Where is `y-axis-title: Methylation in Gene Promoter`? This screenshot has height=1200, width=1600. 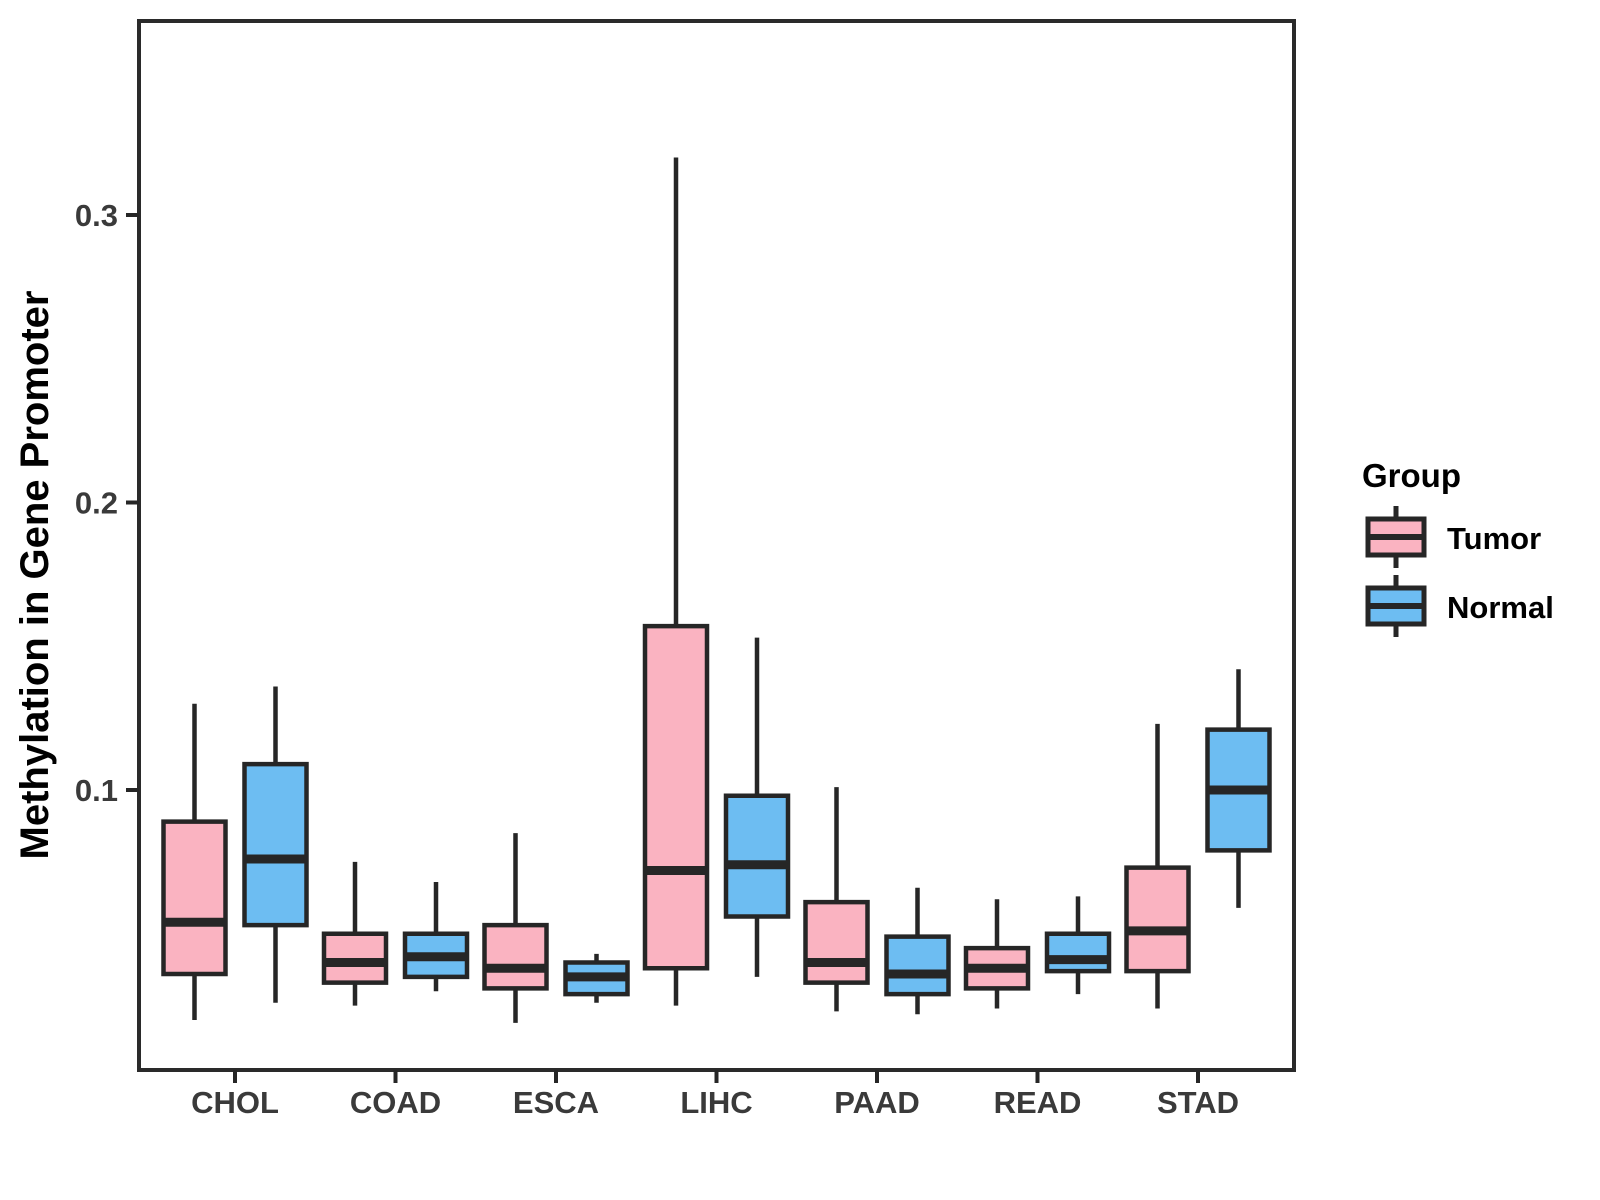
y-axis-title: Methylation in Gene Promoter is located at coordinates (35, 575).